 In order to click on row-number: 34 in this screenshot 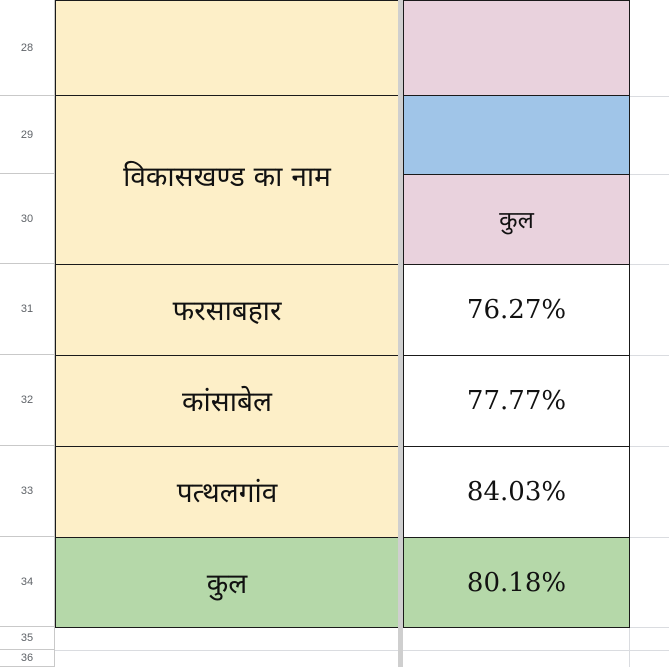, I will do `click(27, 581)`.